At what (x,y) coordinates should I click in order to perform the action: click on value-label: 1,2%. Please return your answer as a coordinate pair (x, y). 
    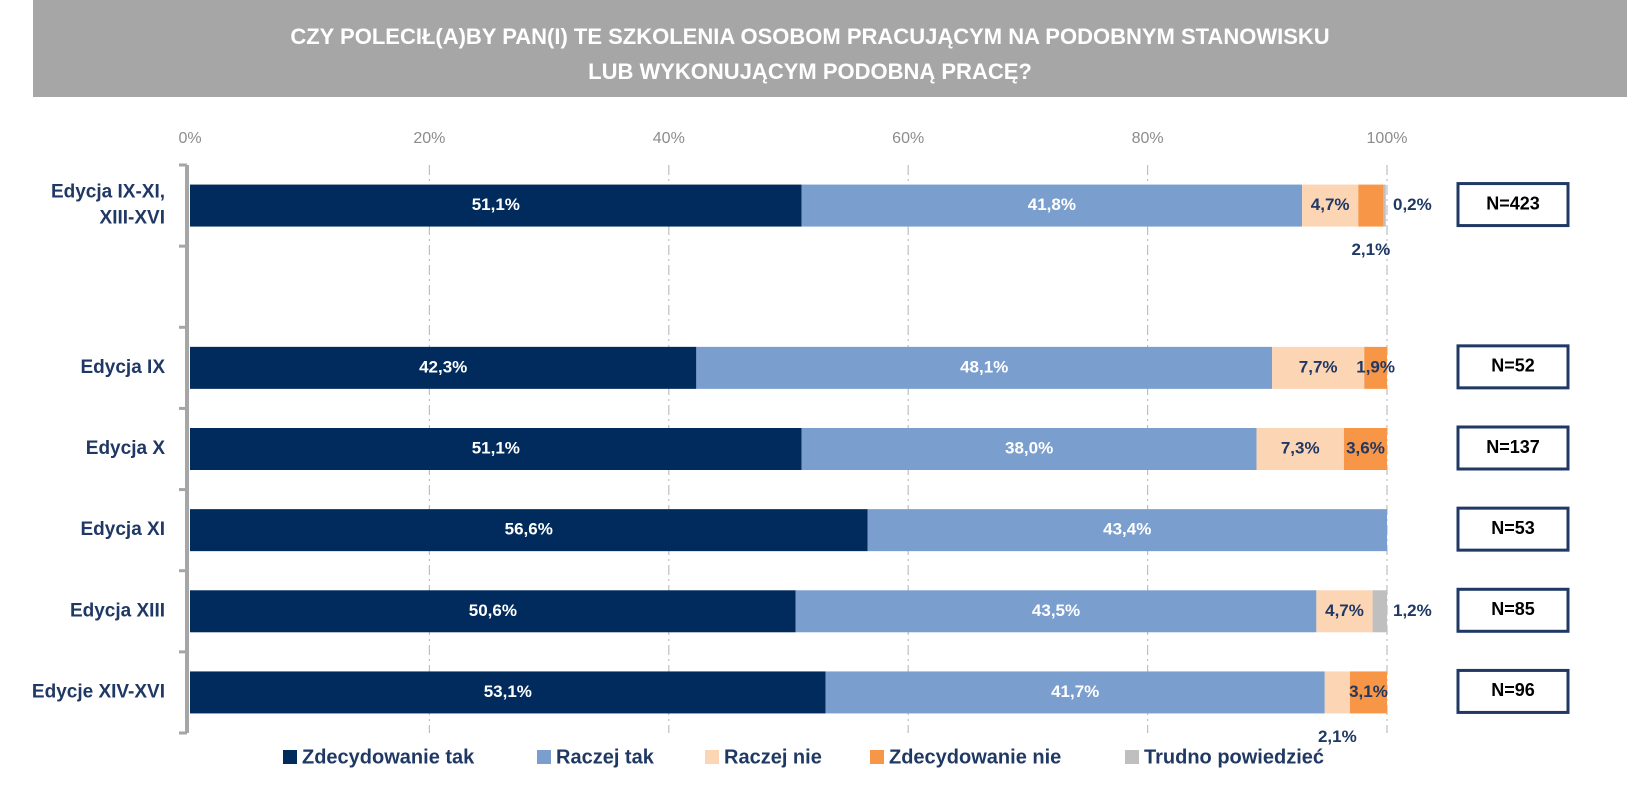
    Looking at the image, I should click on (1412, 610).